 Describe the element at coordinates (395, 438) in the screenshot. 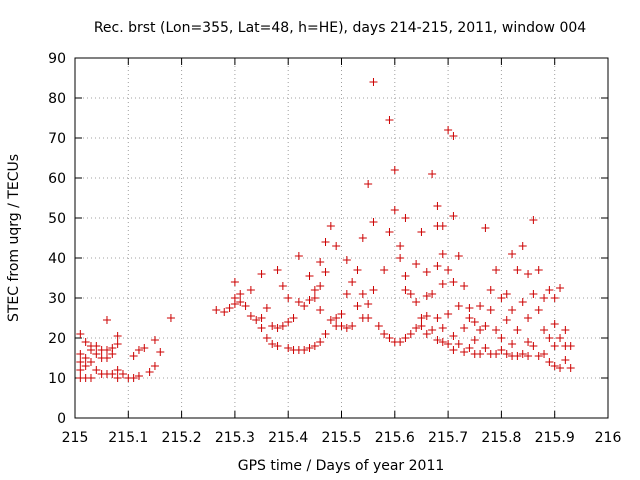

I see `x-tick-label: 215.6` at that location.